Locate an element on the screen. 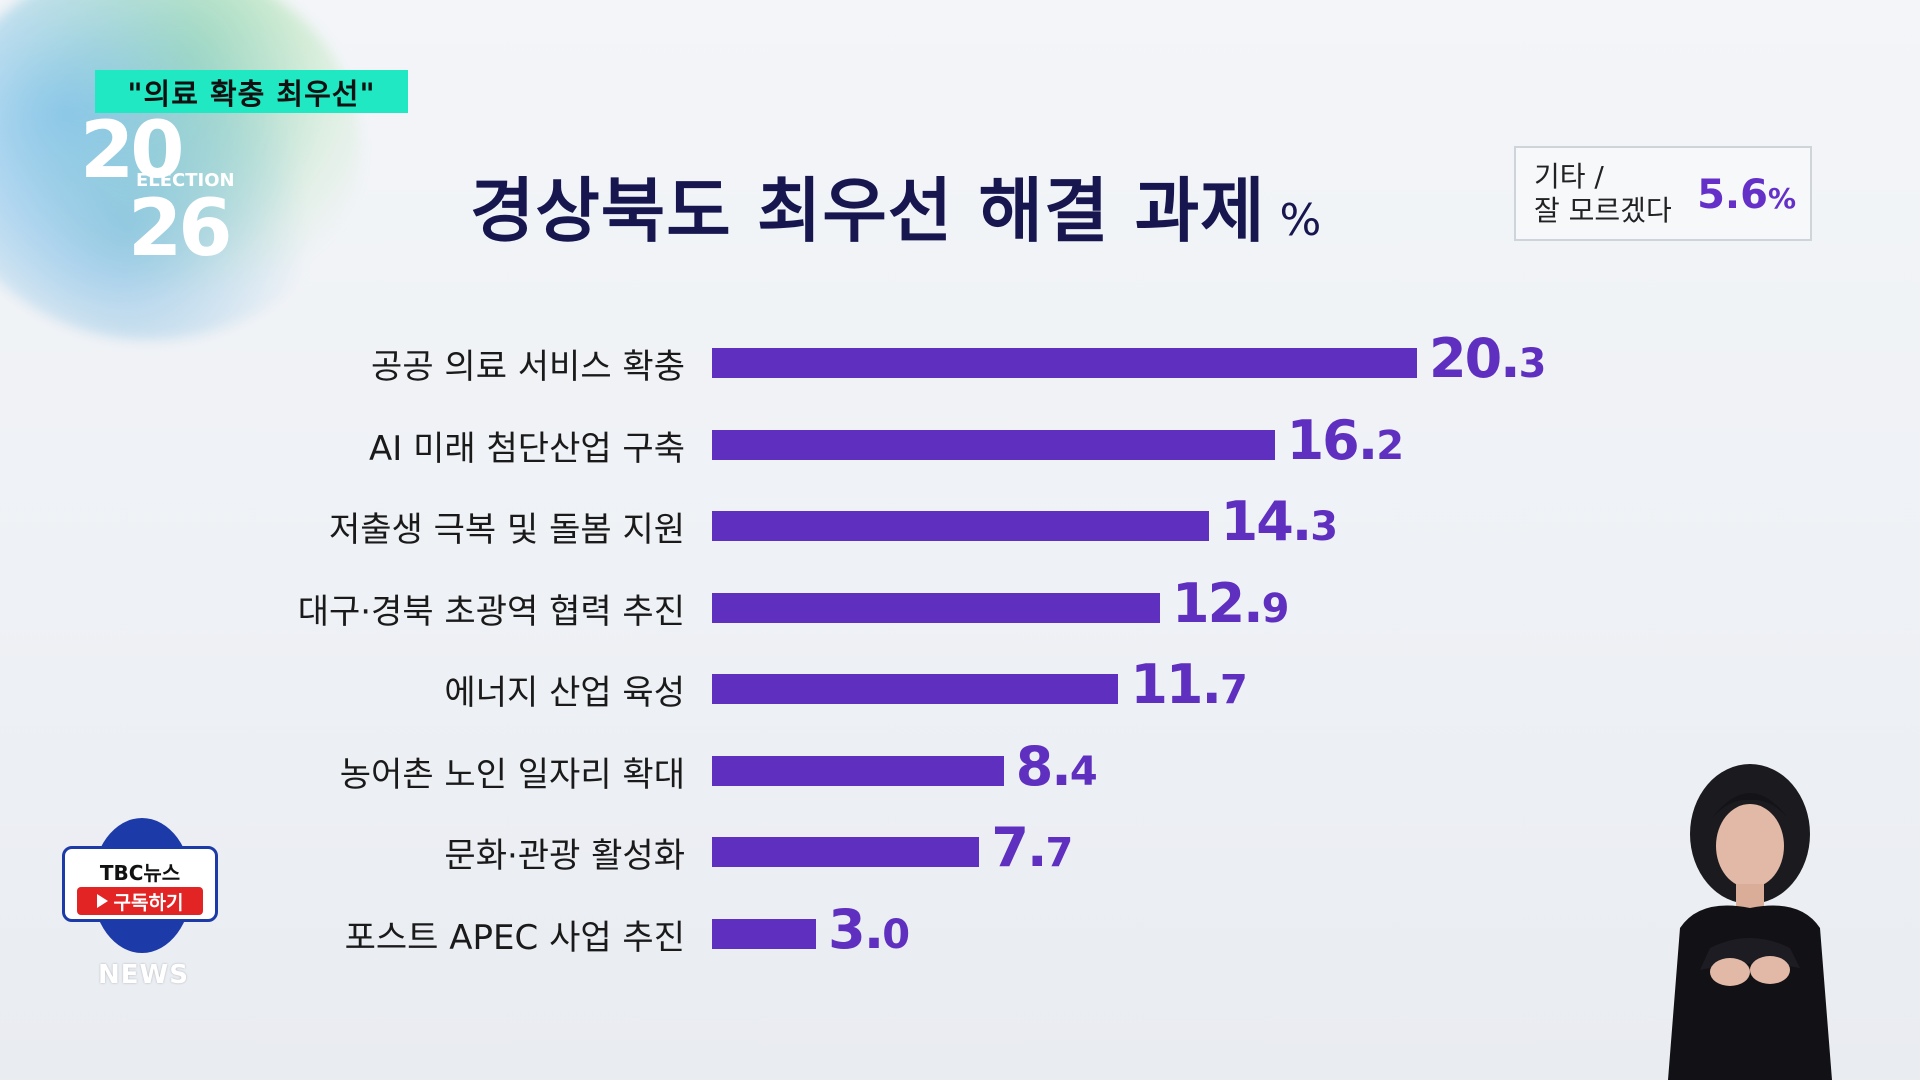 Image resolution: width=1920 pixels, height=1080 pixels. value-label: 11.7 is located at coordinates (1189, 684).